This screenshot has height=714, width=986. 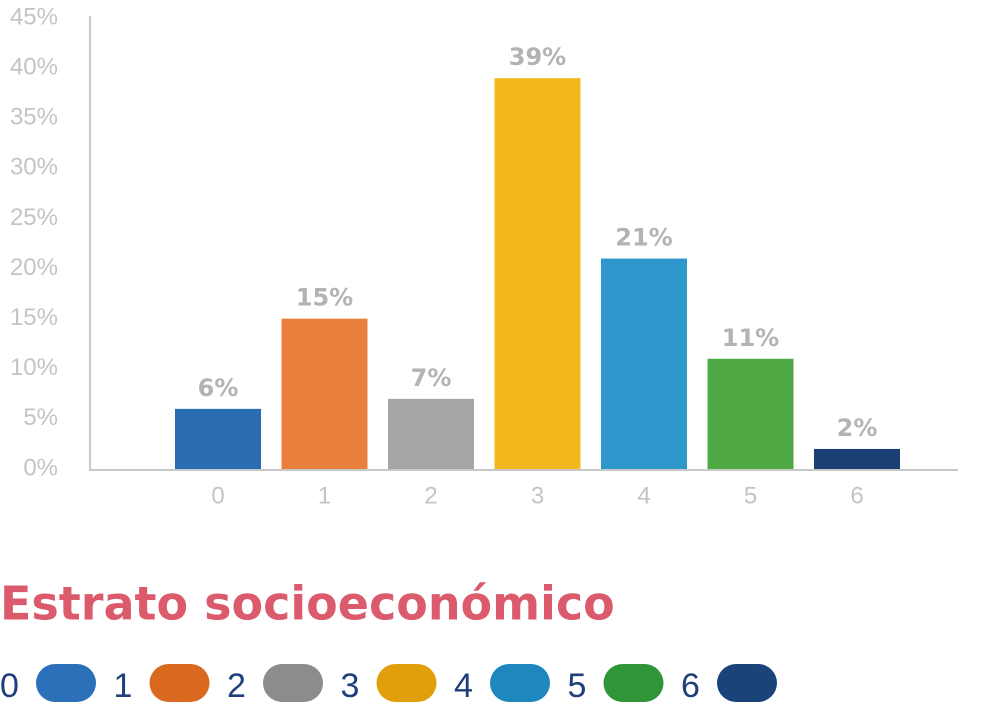 What do you see at coordinates (34, 117) in the screenshot?
I see `y-tick-label: 35%` at bounding box center [34, 117].